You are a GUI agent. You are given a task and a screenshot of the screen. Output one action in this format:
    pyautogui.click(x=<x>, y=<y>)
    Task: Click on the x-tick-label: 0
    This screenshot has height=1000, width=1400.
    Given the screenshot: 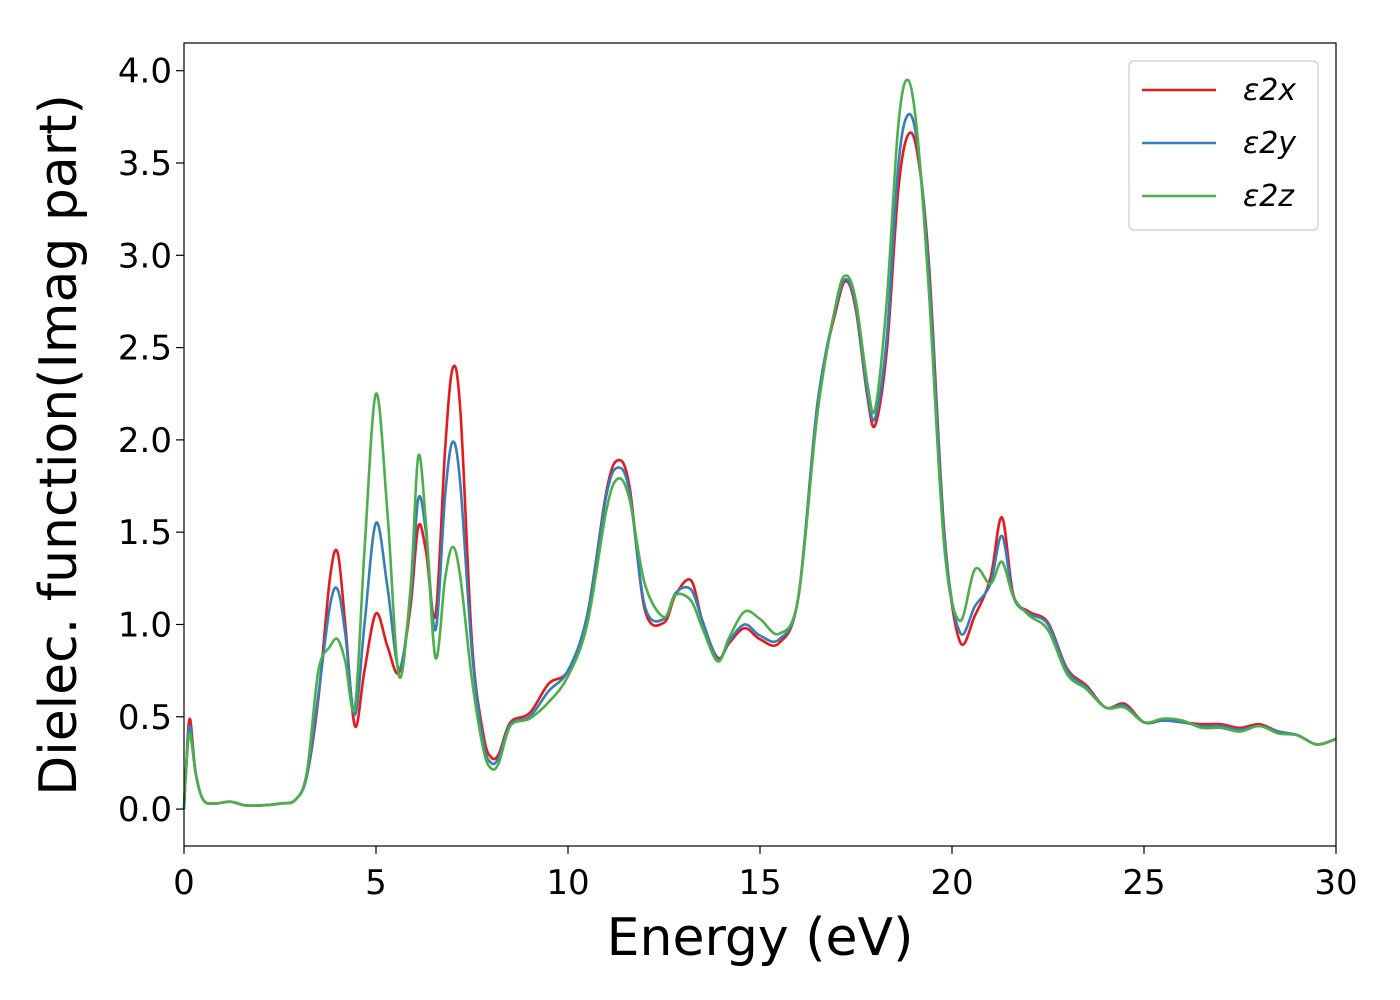 What is the action you would take?
    pyautogui.click(x=184, y=883)
    